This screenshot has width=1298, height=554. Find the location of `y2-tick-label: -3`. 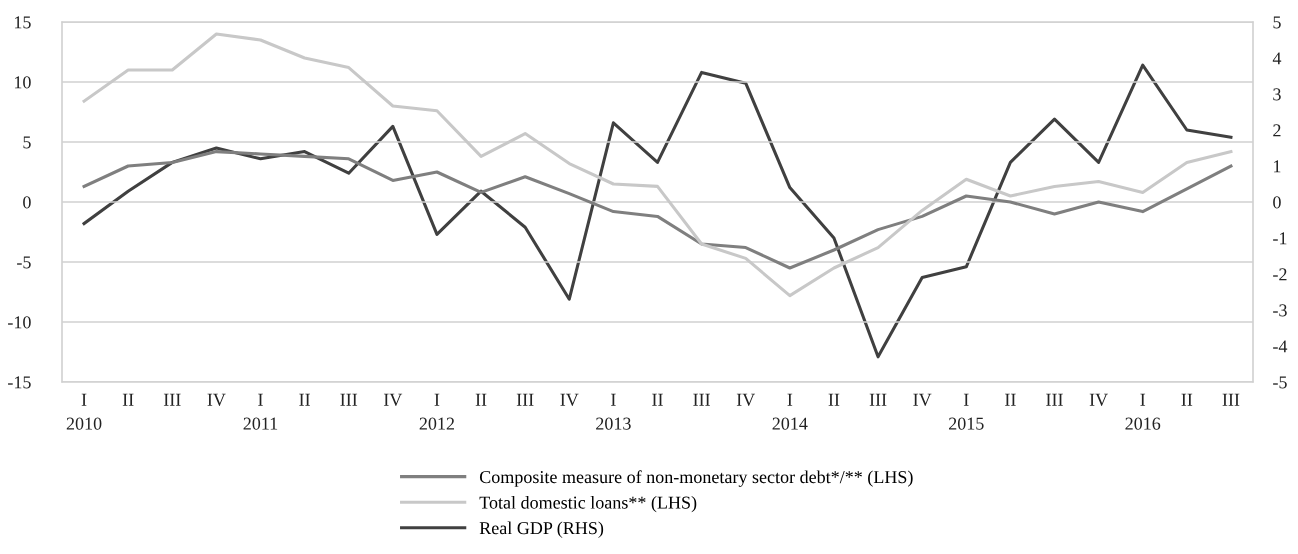

y2-tick-label: -3 is located at coordinates (1280, 310).